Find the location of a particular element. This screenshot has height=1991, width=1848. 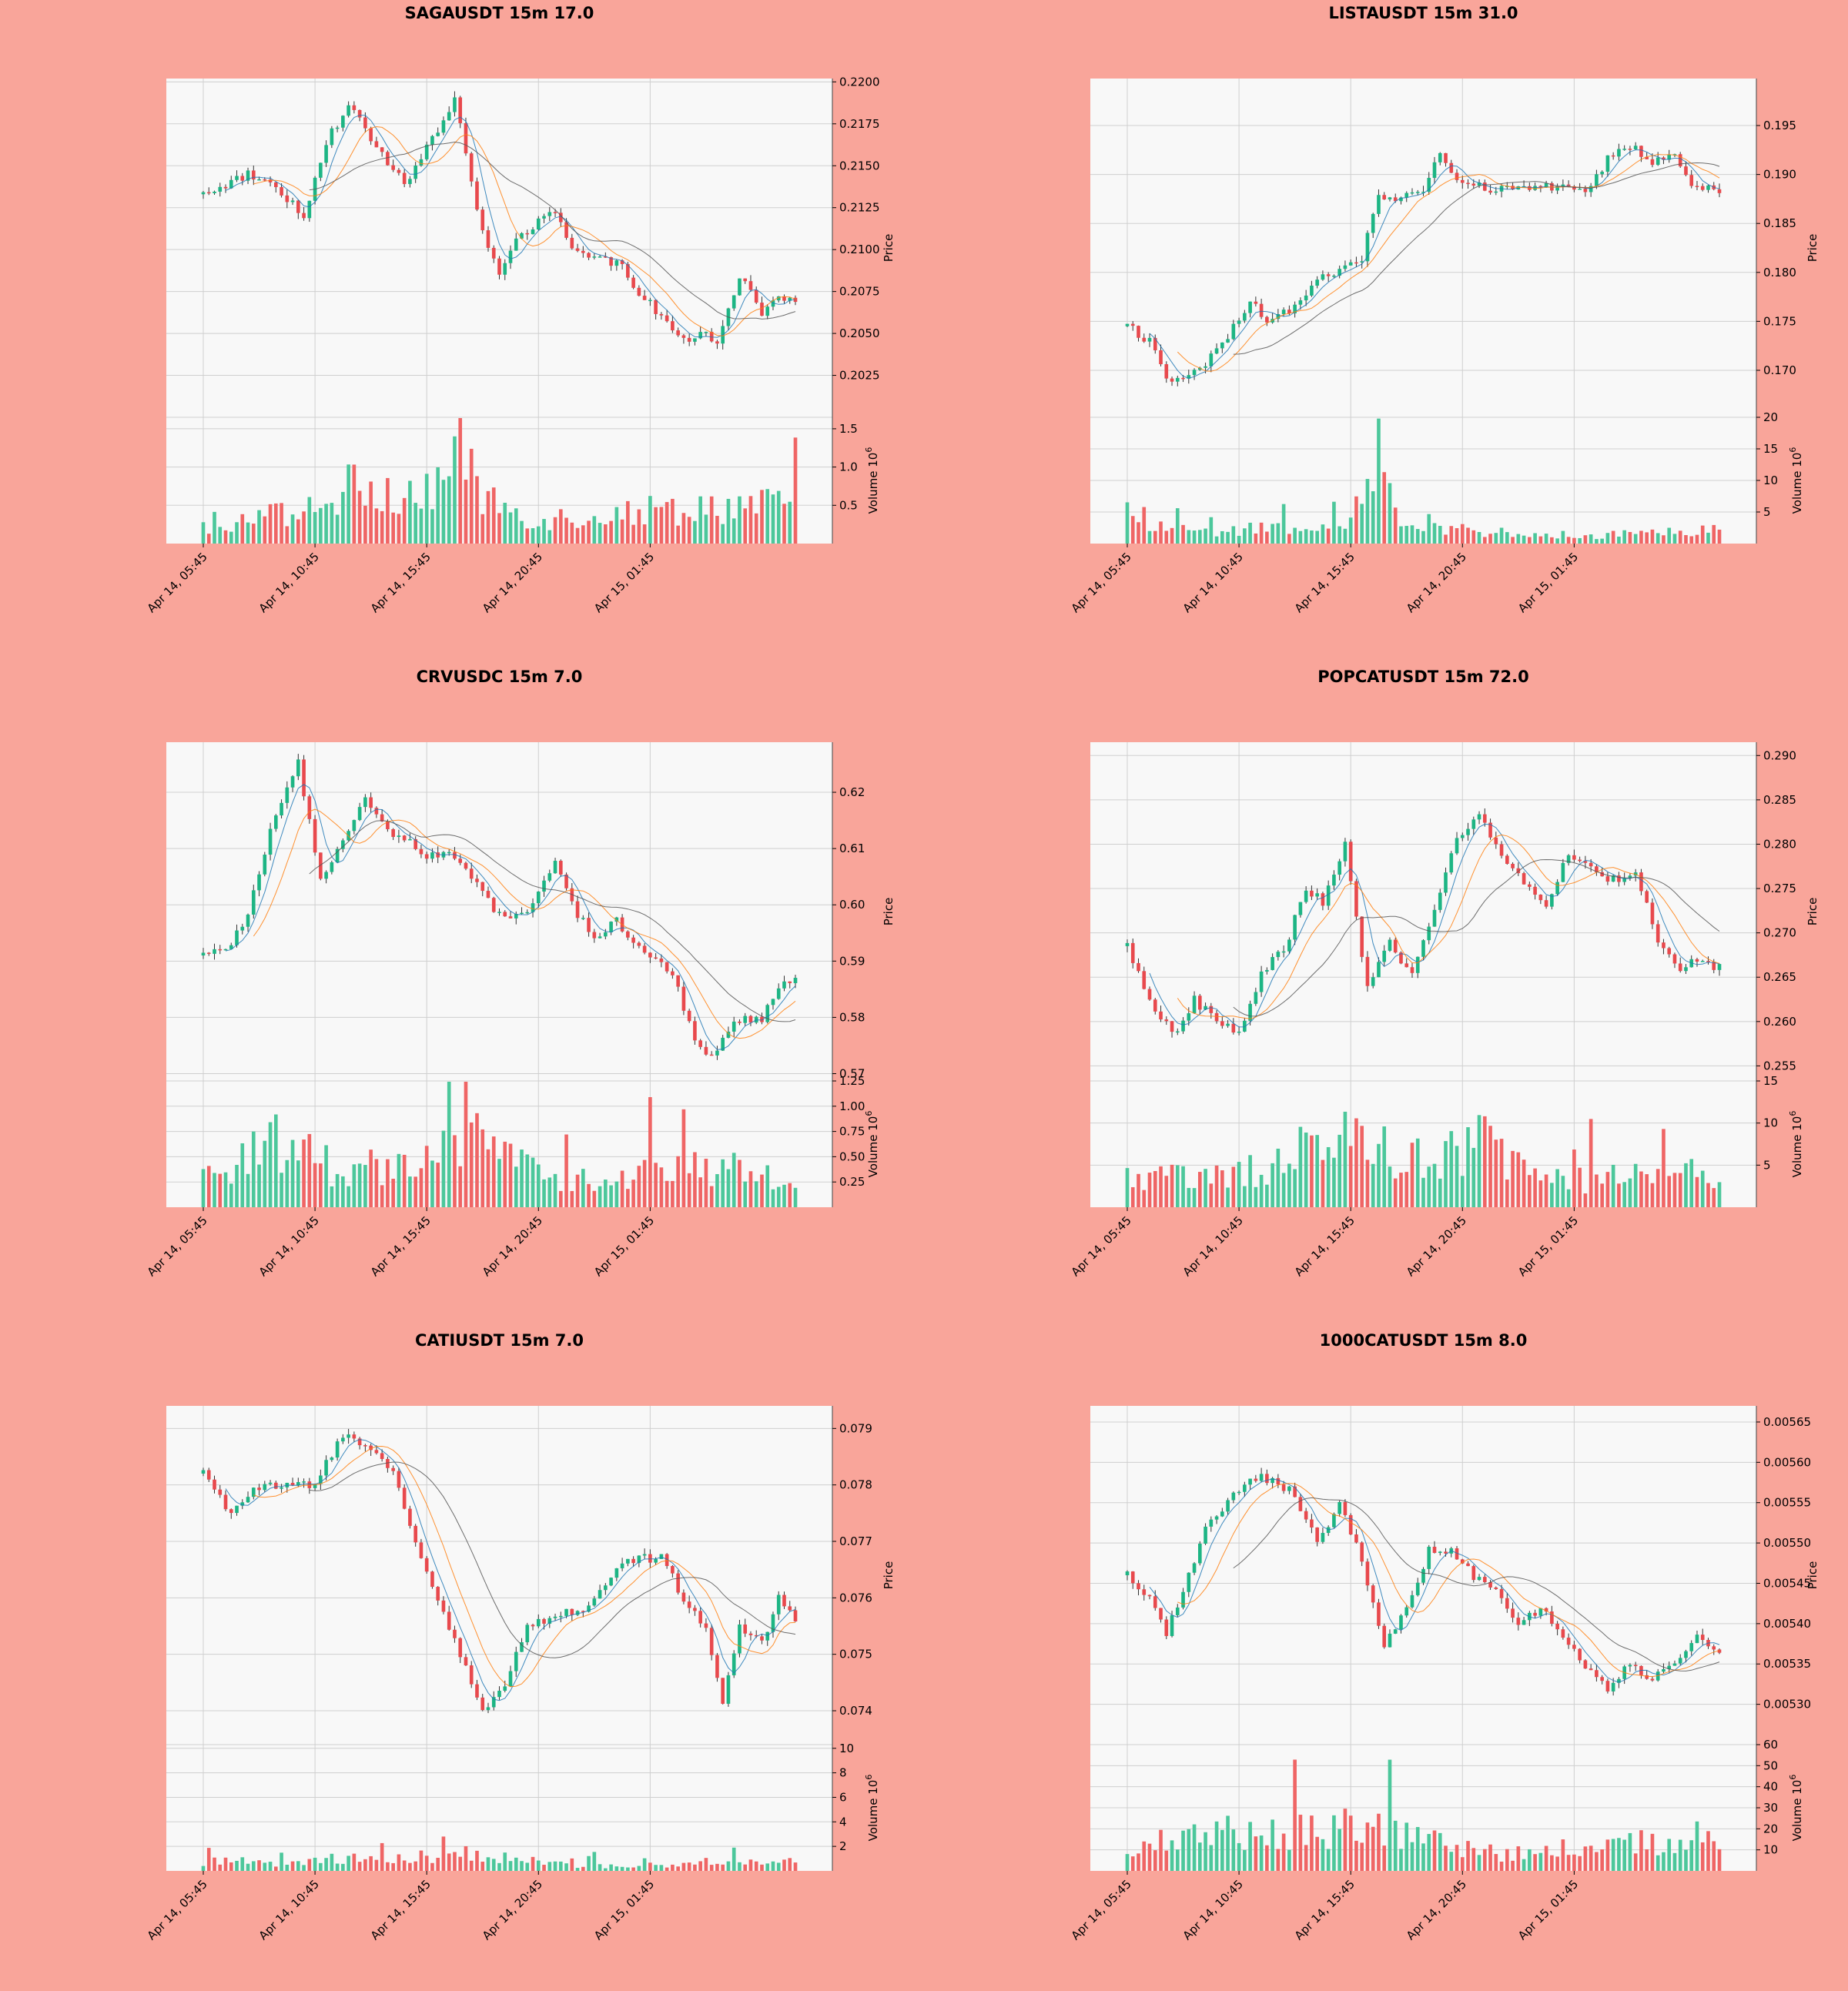

price-axis-label: Price is located at coordinates (889, 912).